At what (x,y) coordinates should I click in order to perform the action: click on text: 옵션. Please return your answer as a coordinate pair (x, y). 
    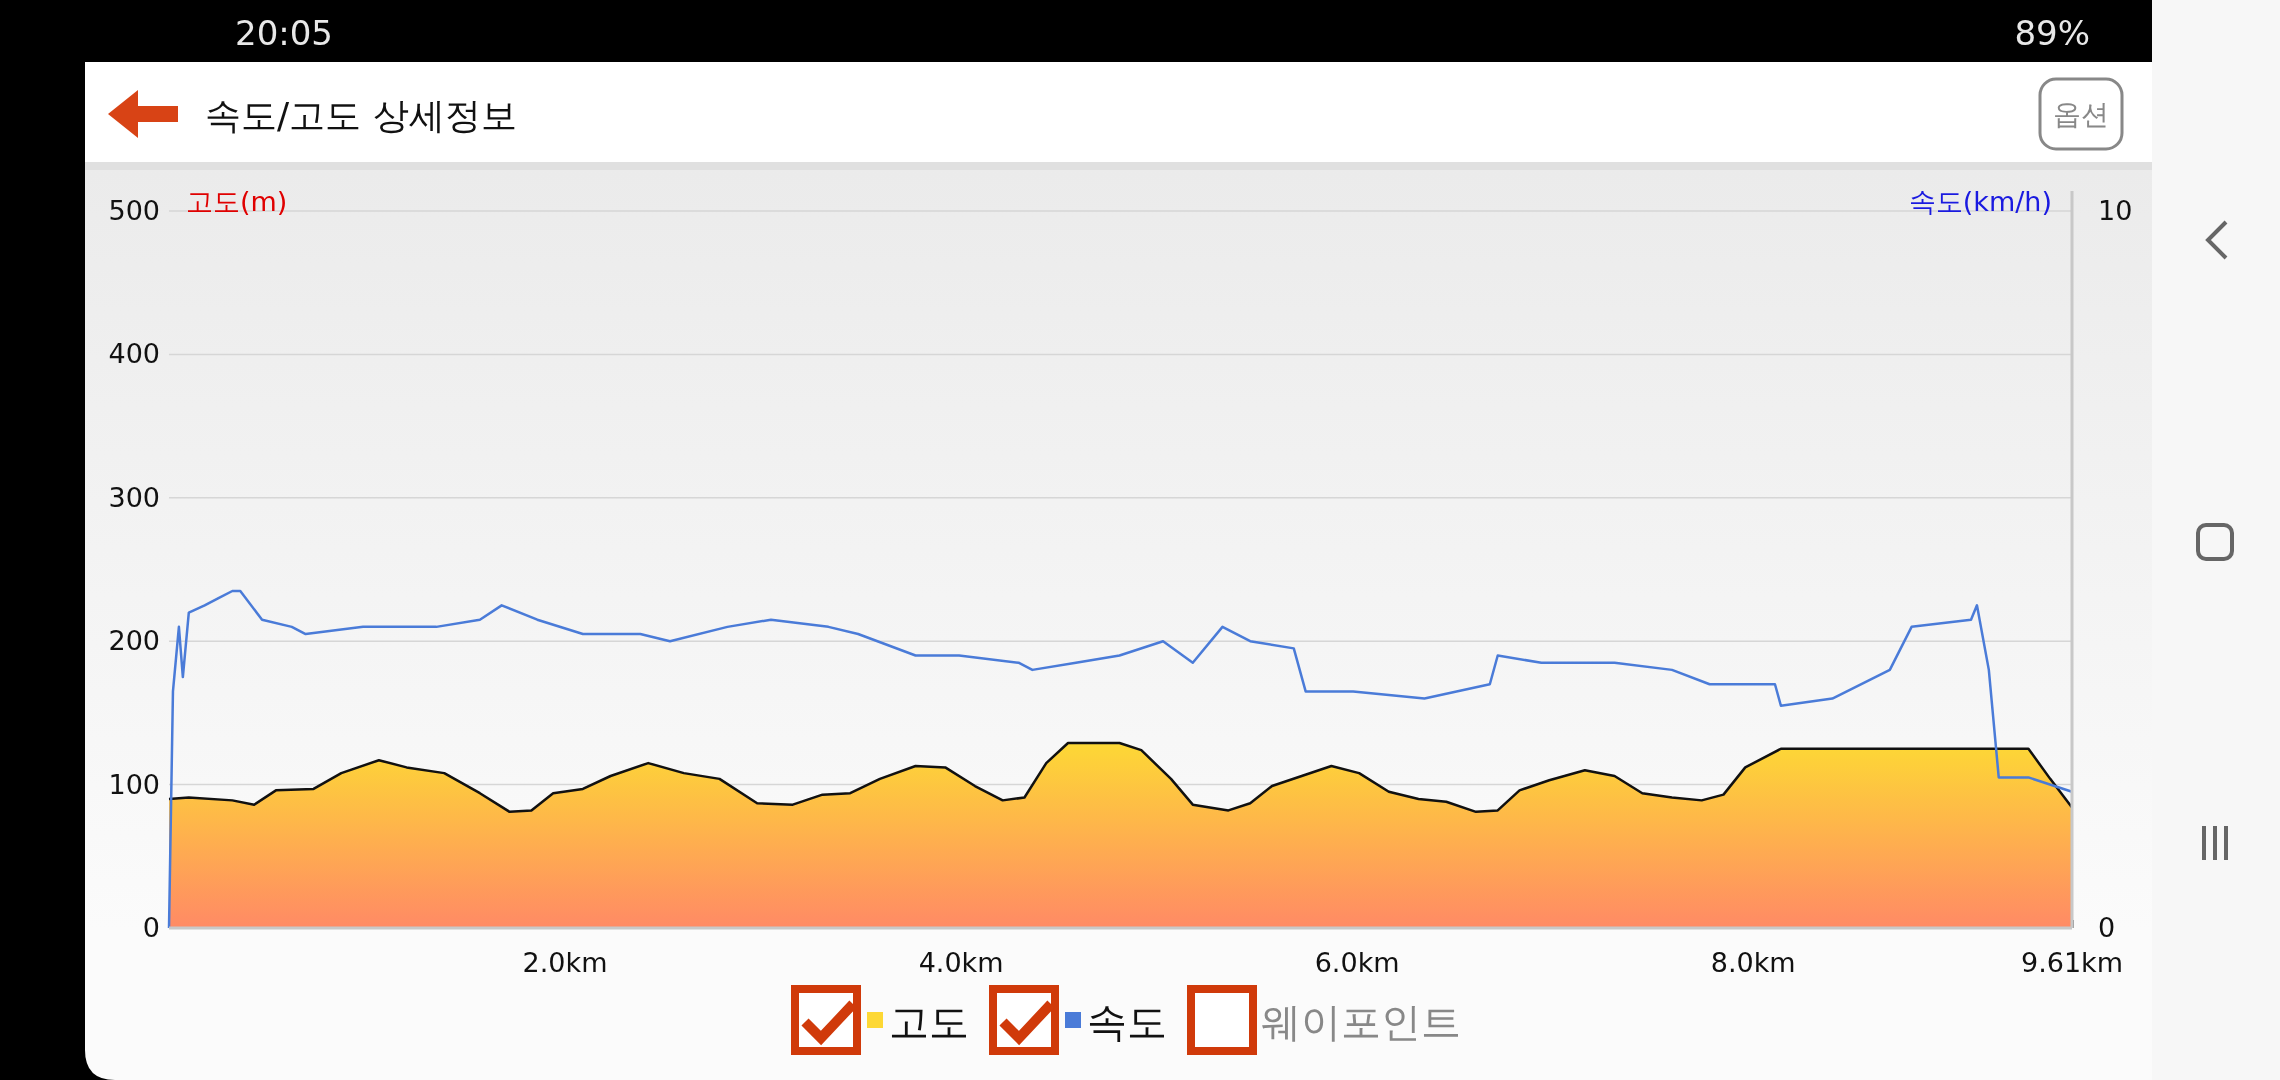
    Looking at the image, I should click on (2081, 114).